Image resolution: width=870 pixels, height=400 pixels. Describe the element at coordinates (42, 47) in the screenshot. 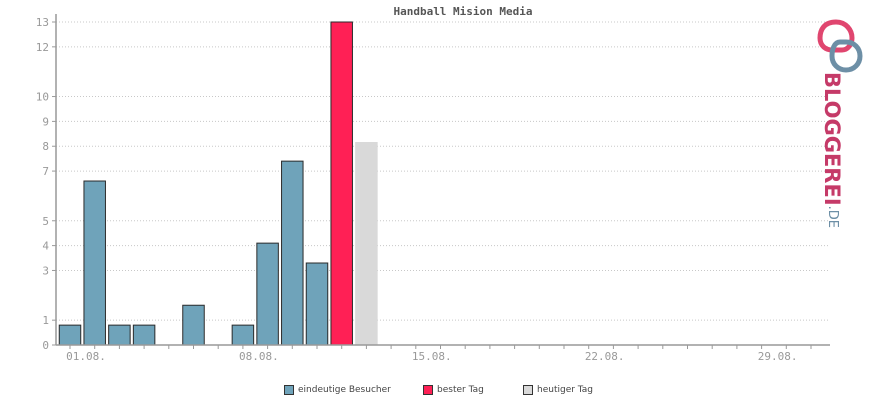

I see `y-tick-label: 12` at that location.